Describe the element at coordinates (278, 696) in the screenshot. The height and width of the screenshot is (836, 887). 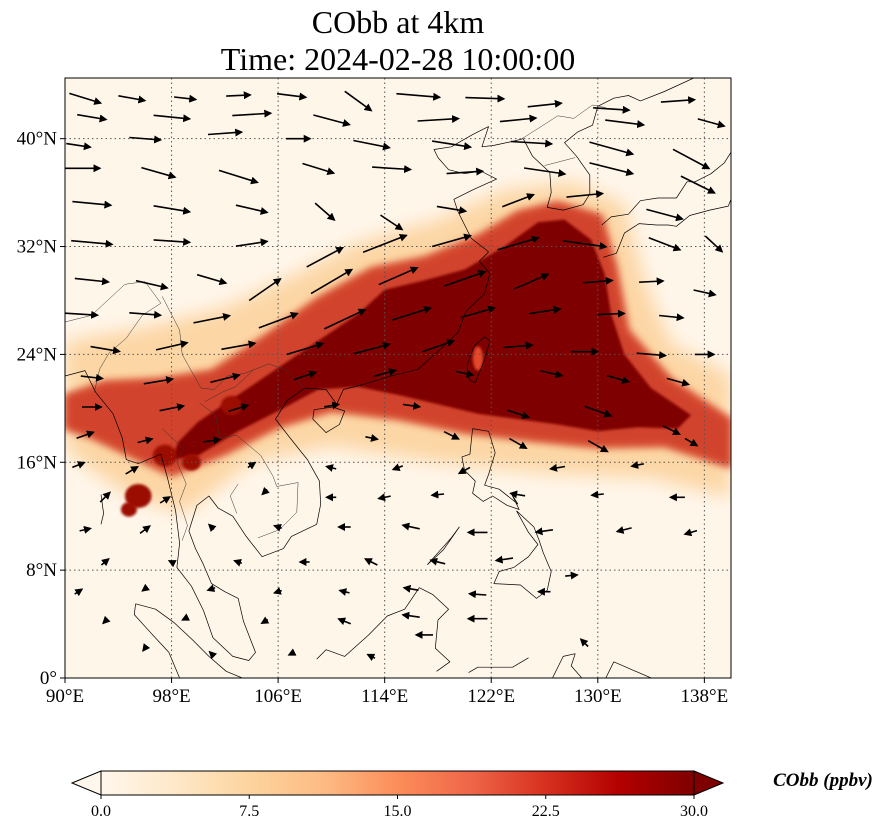
I see `lon-tick-label: 106°E` at that location.